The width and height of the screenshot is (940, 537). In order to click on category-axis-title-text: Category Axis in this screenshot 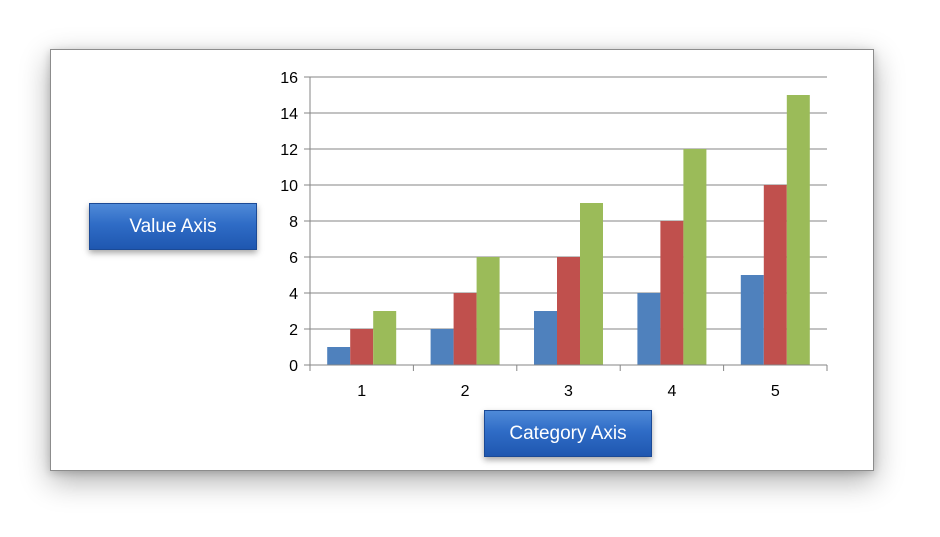, I will do `click(568, 433)`.